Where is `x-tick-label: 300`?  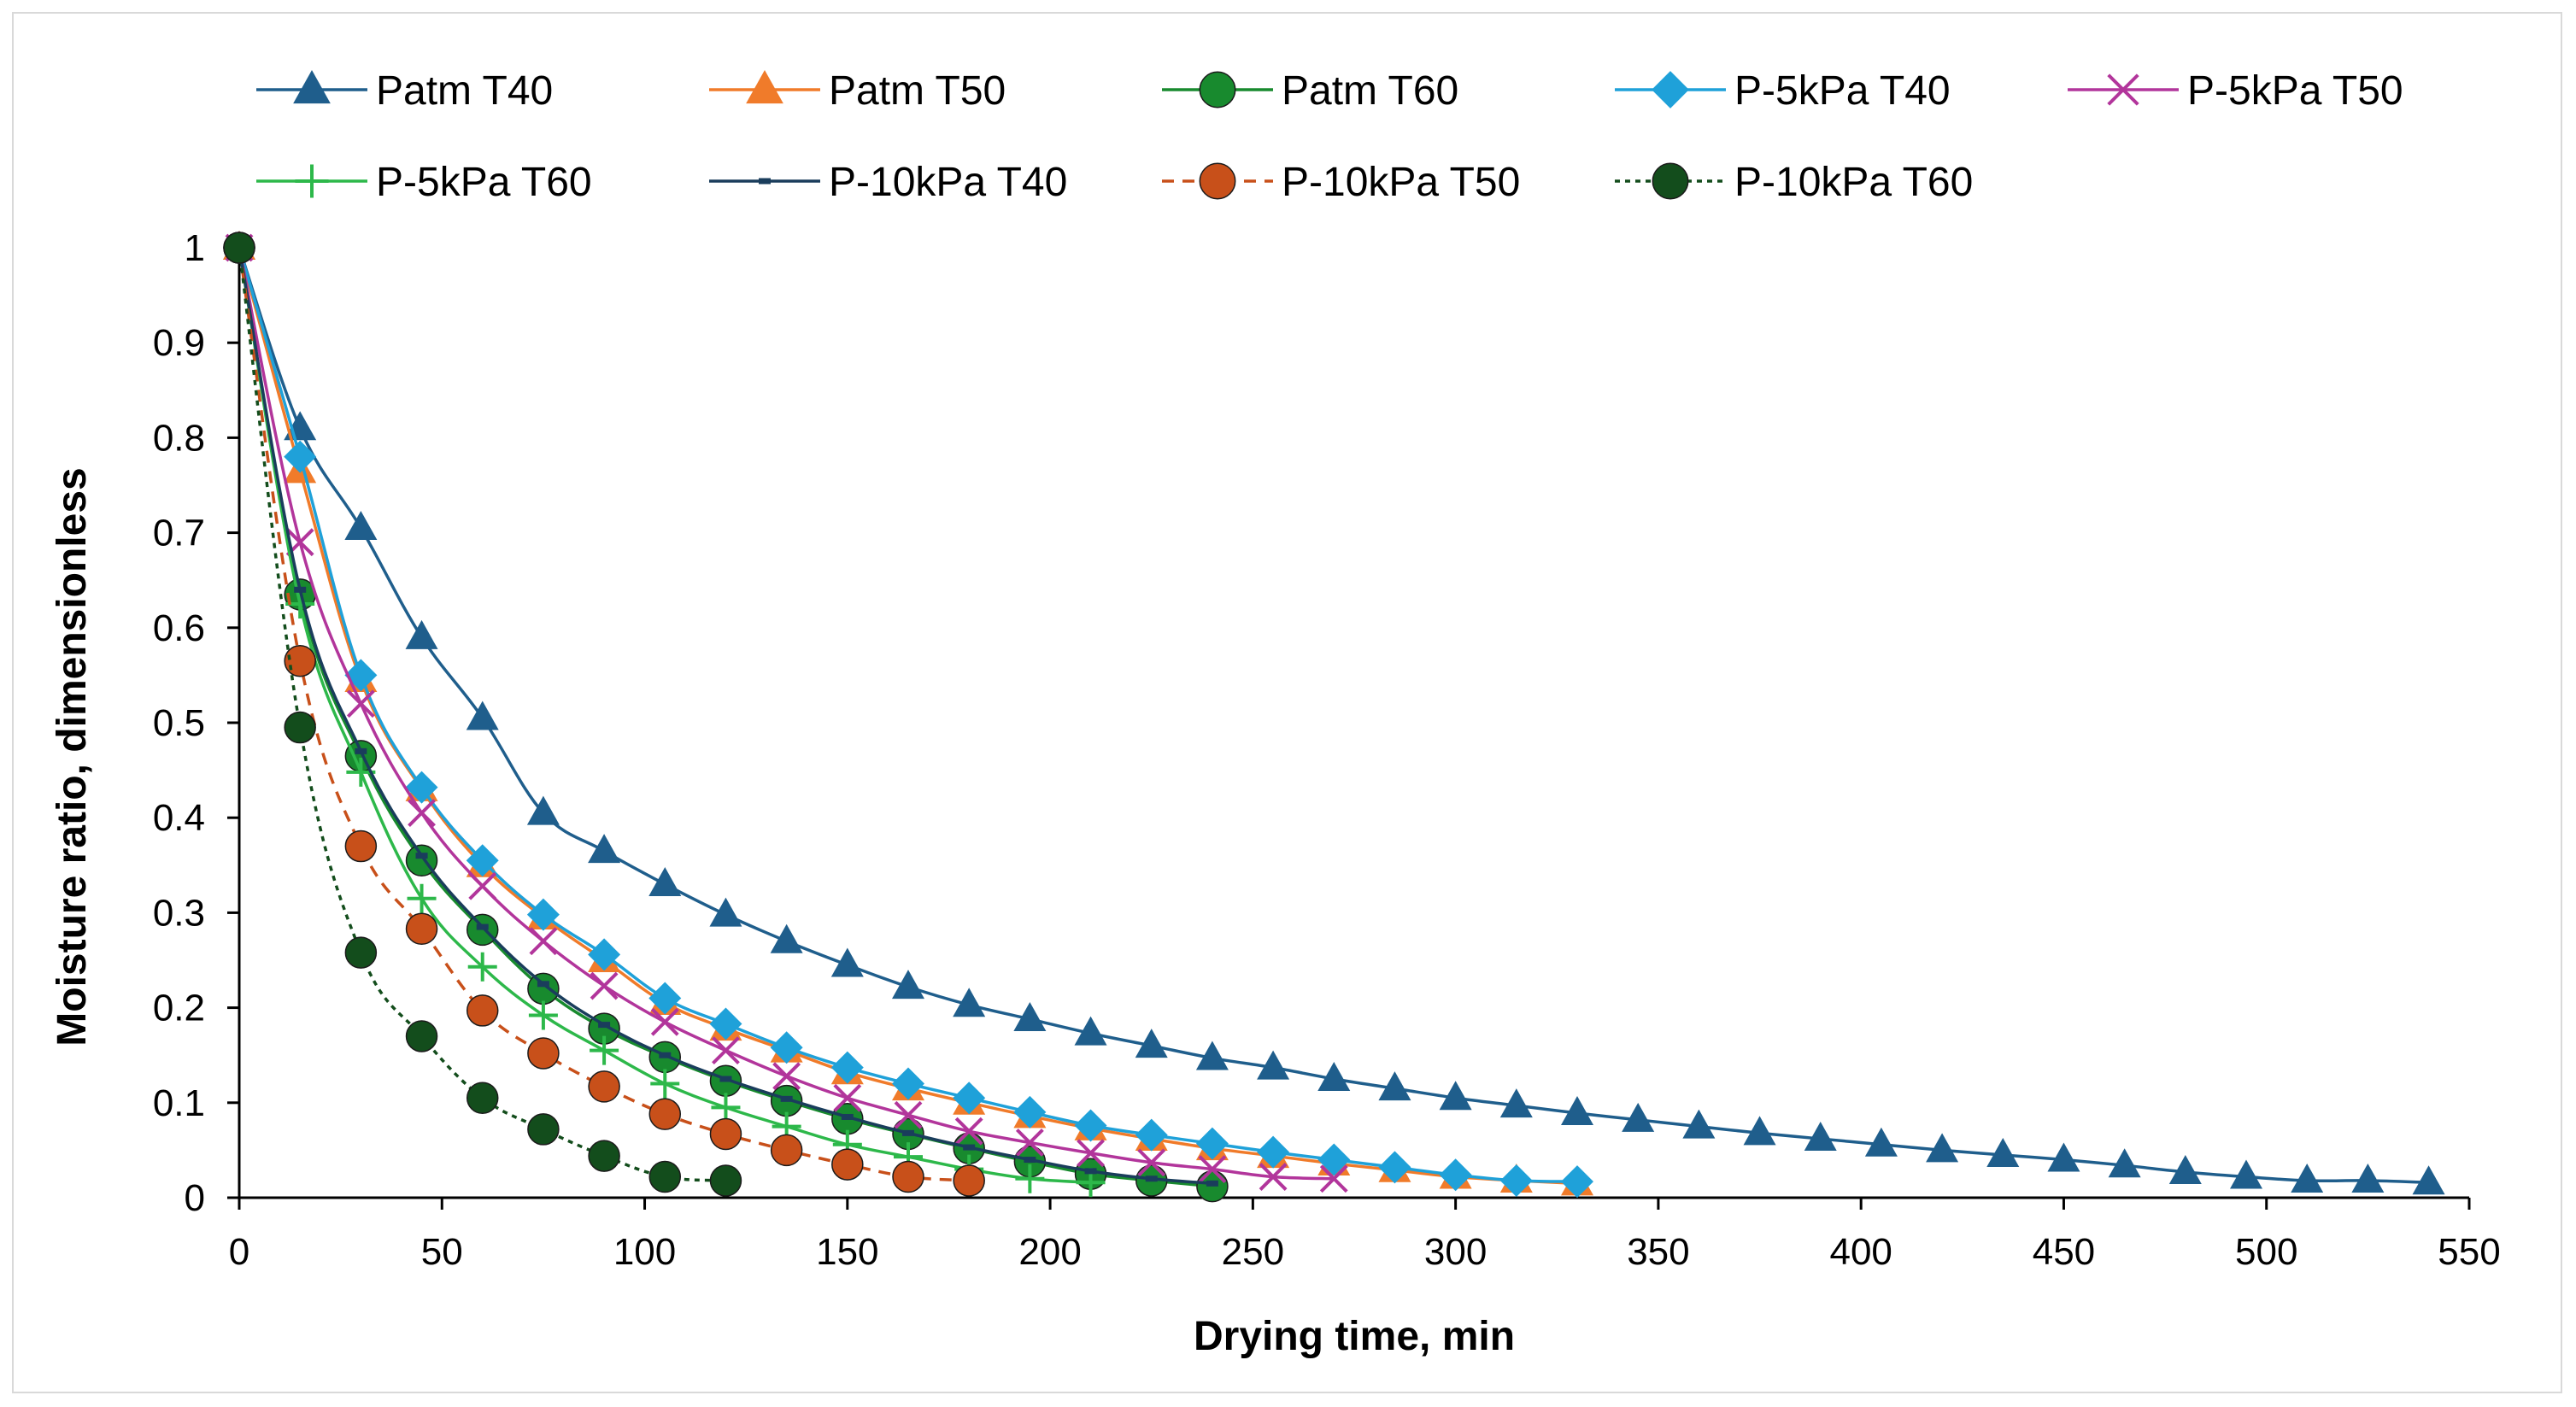
x-tick-label: 300 is located at coordinates (1455, 1252).